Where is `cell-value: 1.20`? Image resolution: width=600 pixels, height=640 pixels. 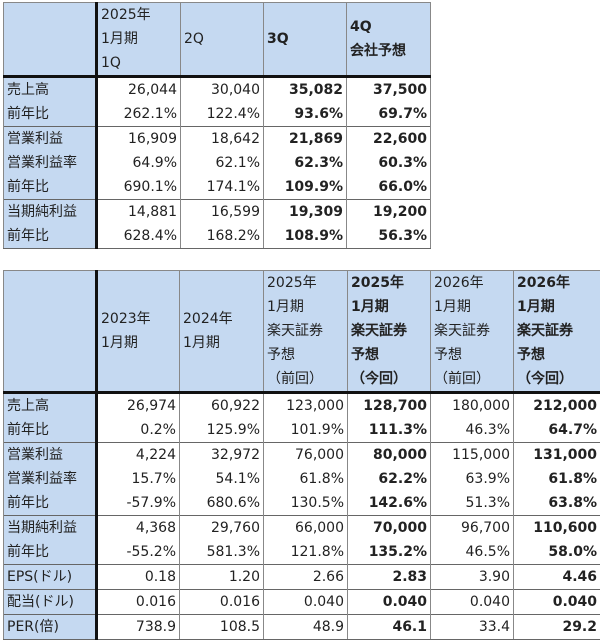
cell-value: 1.20 is located at coordinates (222, 577).